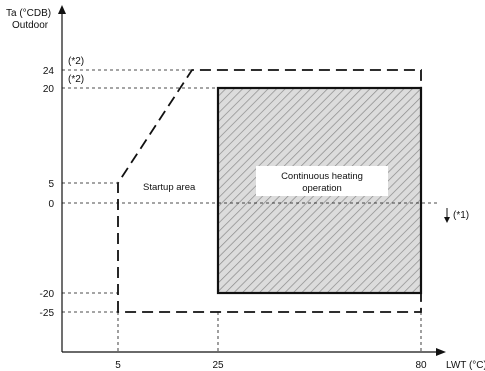 This screenshot has width=485, height=371. I want to click on continuous-label-line1: Continuous heating, so click(322, 176).